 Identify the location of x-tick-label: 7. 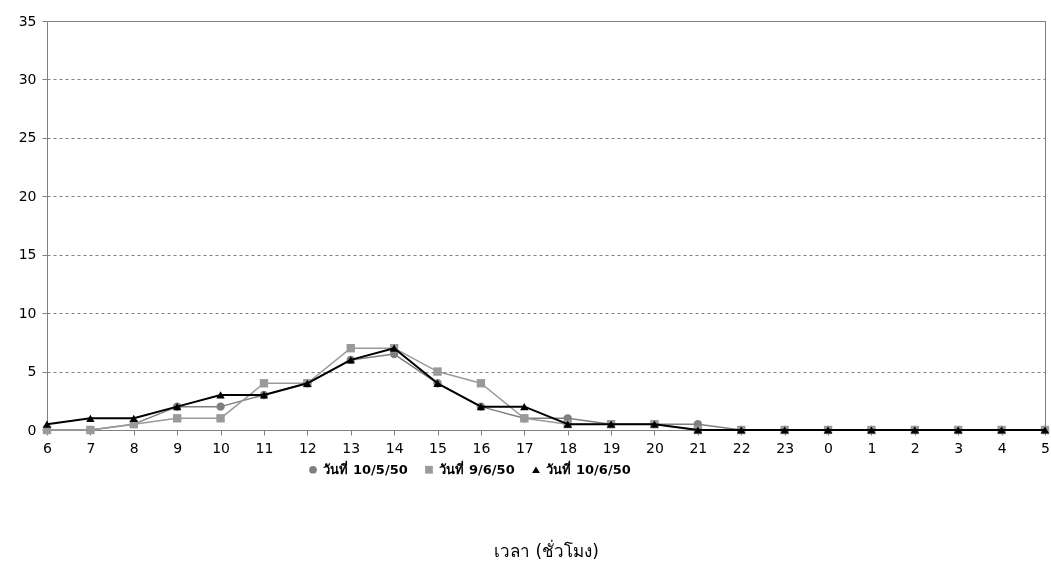
(91, 447).